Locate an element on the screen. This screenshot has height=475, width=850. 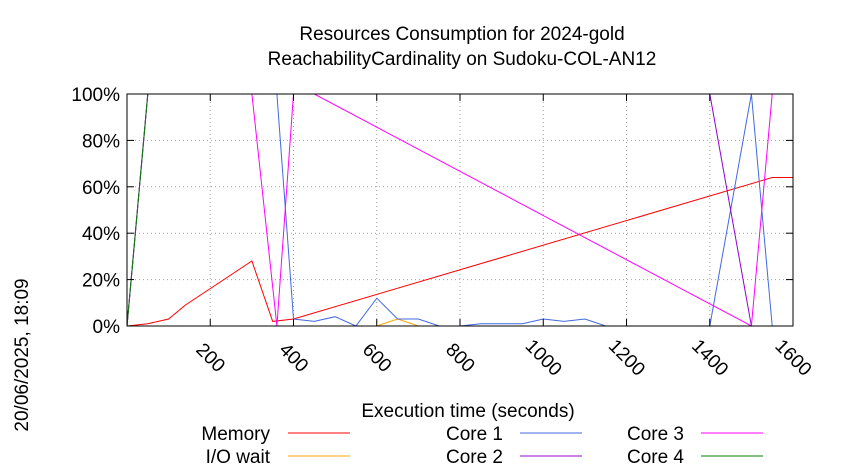
legend-label-core-4: Core 4 is located at coordinates (655, 457).